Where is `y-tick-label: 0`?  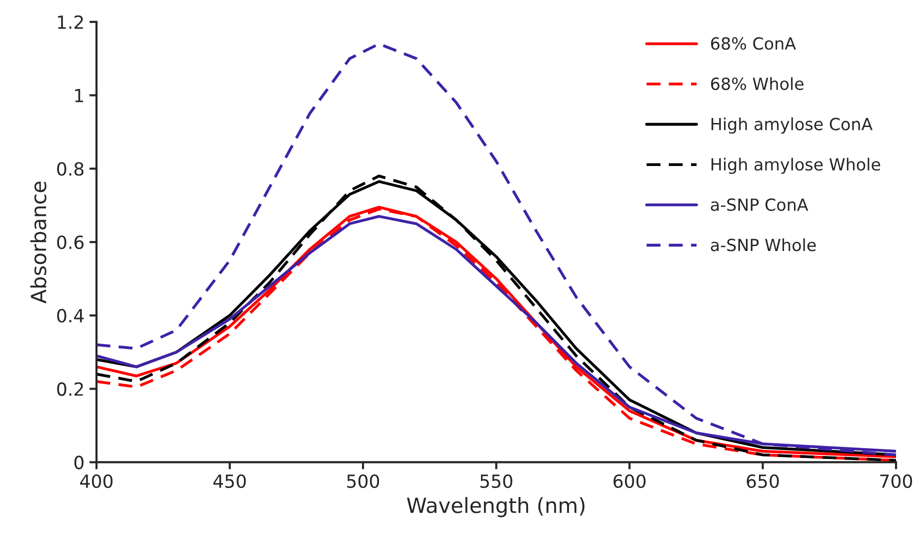
y-tick-label: 0 is located at coordinates (79, 463).